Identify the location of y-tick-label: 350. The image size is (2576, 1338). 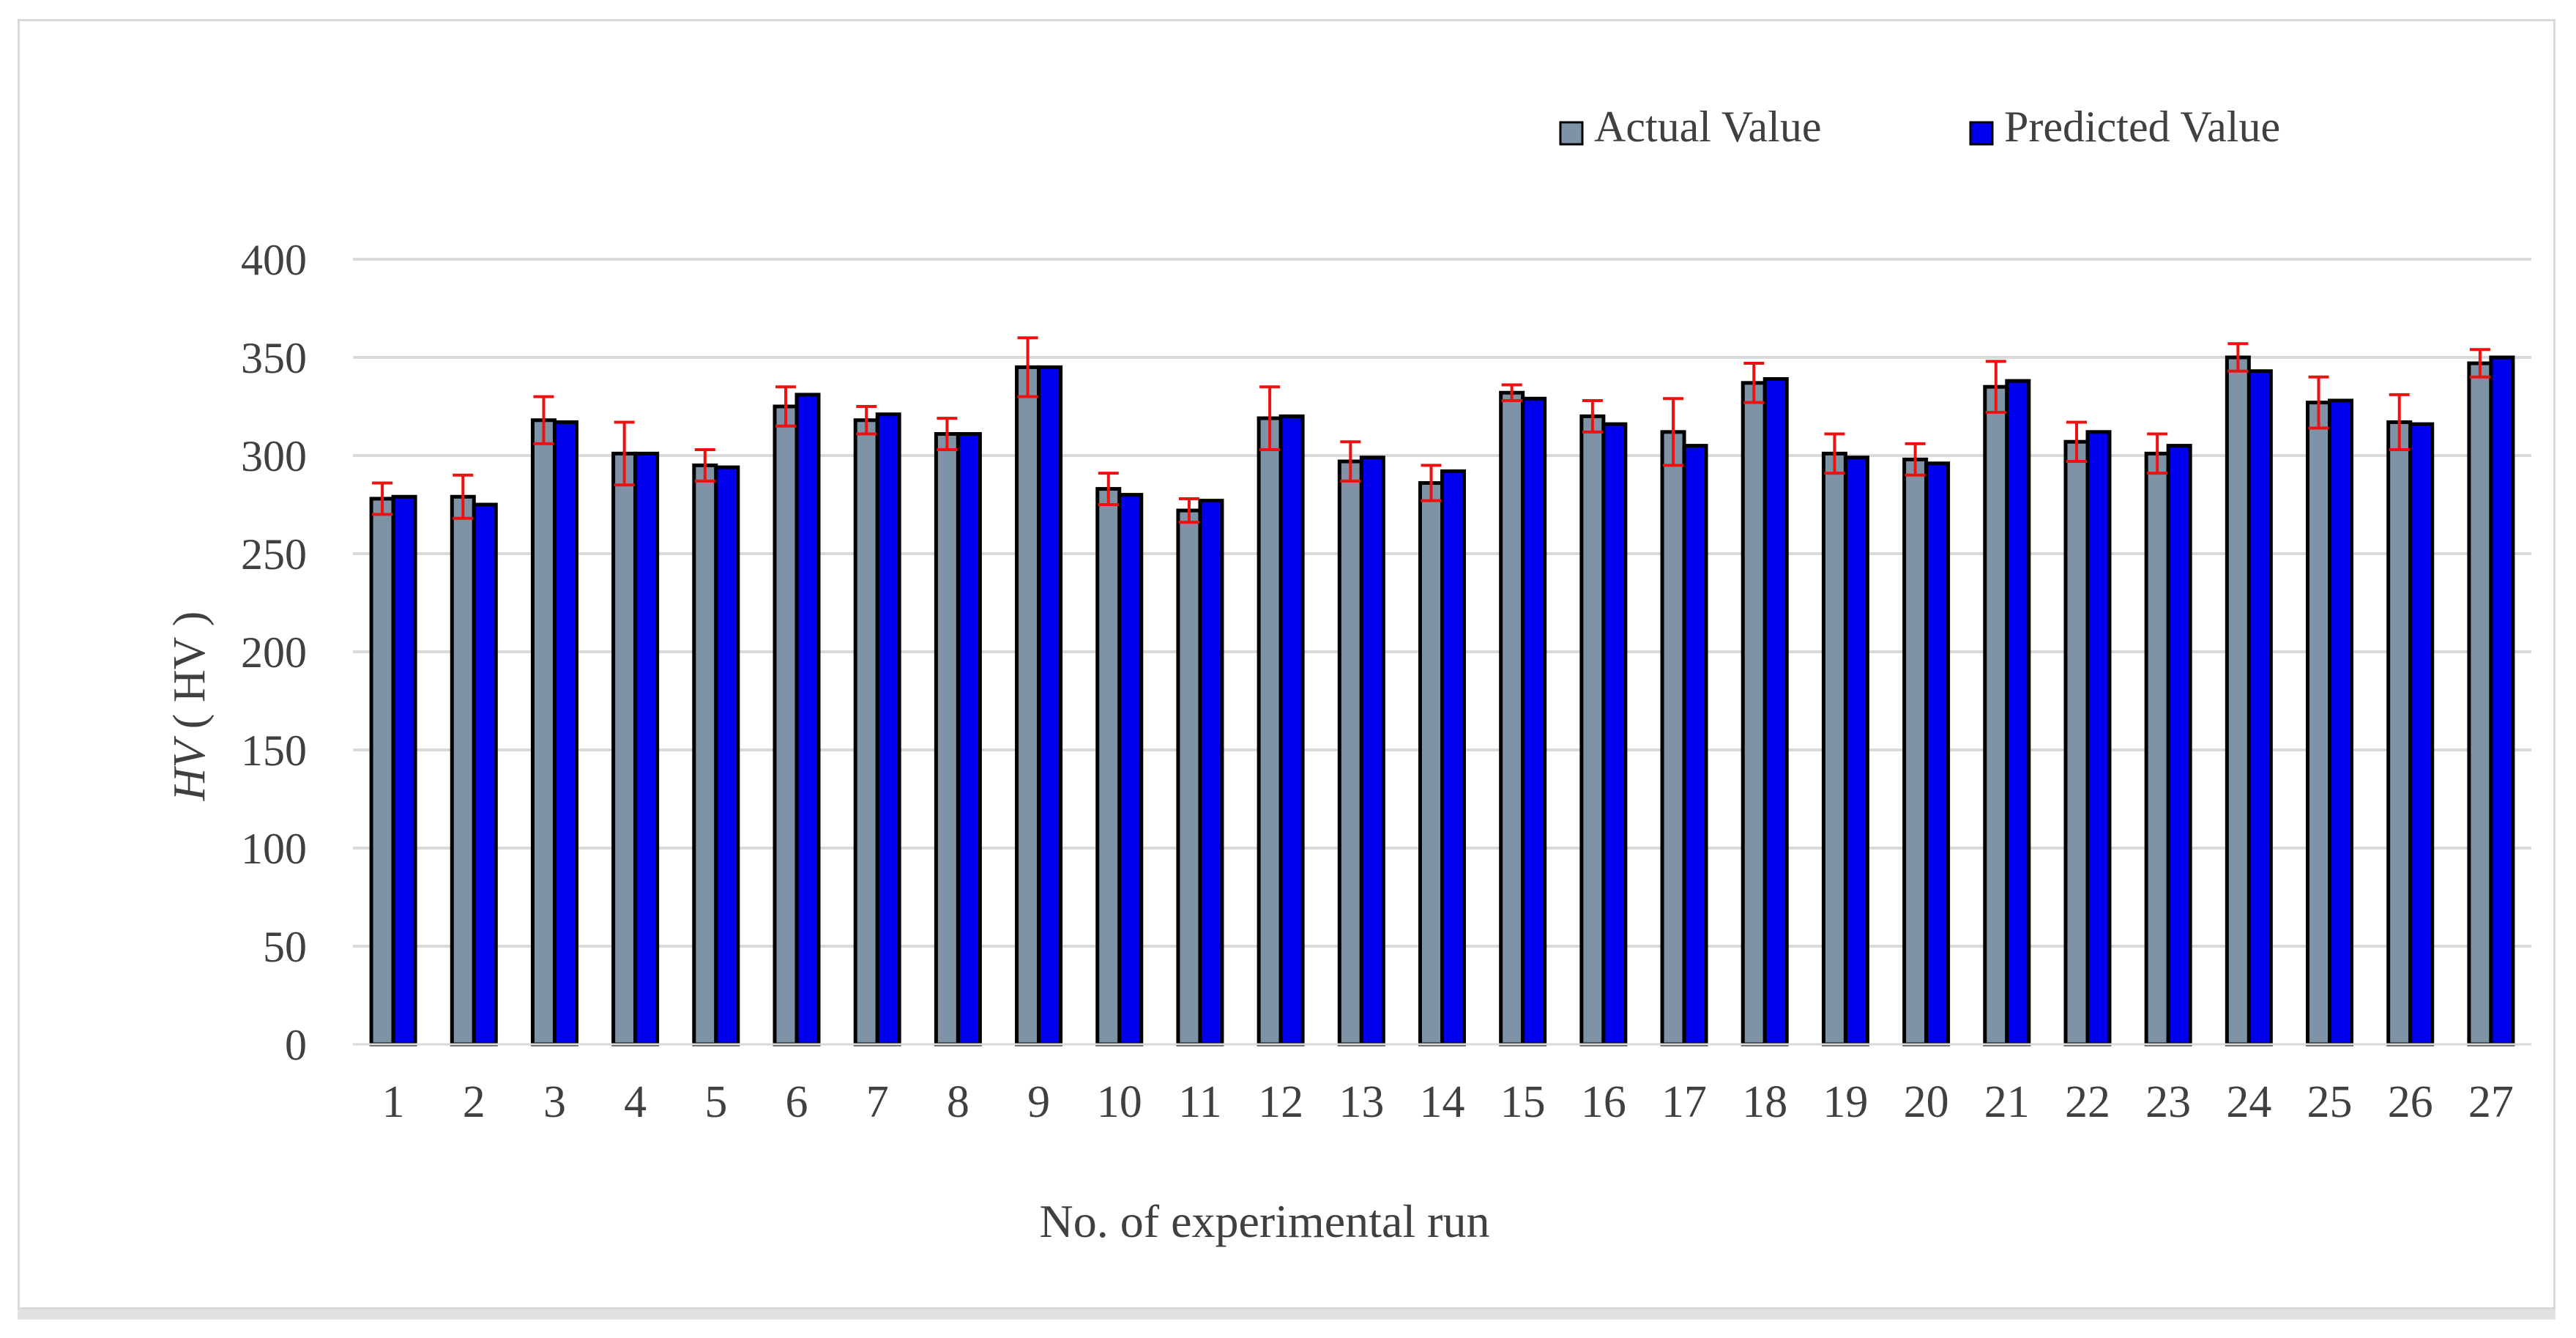
(274, 358).